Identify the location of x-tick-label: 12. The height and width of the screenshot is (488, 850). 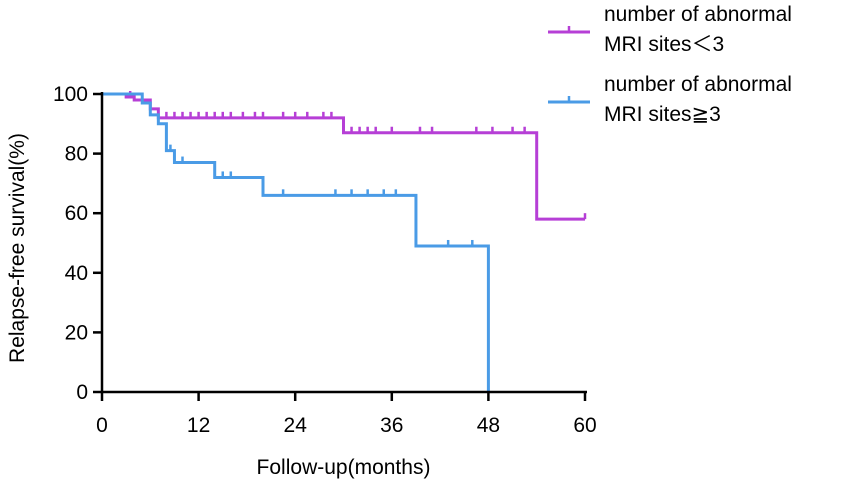
(198, 425).